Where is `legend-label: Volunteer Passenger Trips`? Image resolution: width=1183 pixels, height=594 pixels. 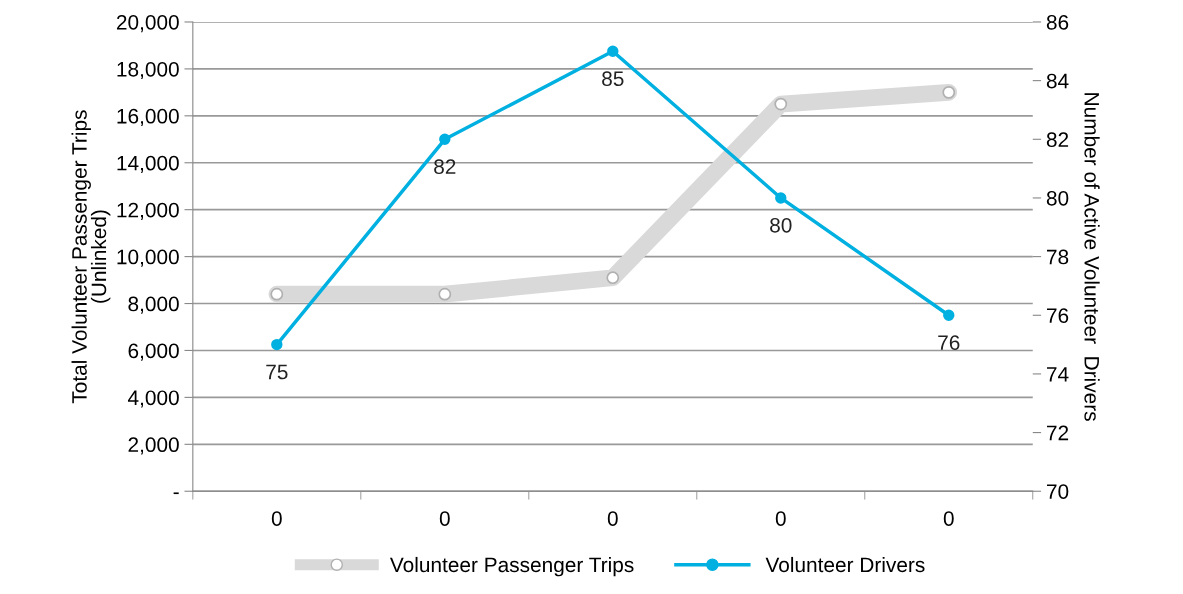
legend-label: Volunteer Passenger Trips is located at coordinates (511, 566).